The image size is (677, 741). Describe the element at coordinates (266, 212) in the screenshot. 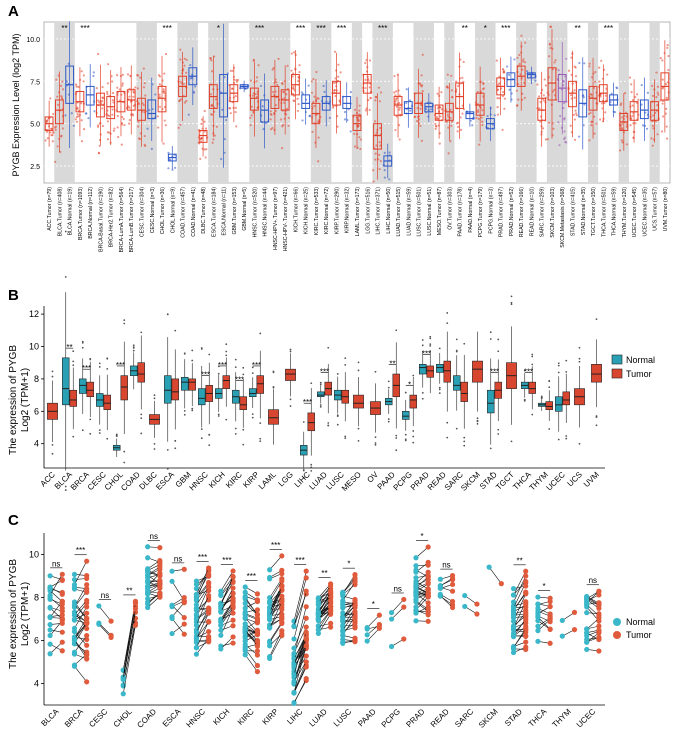

I see `panel-a-xtick: HNSC.Normal (n=44)` at that location.